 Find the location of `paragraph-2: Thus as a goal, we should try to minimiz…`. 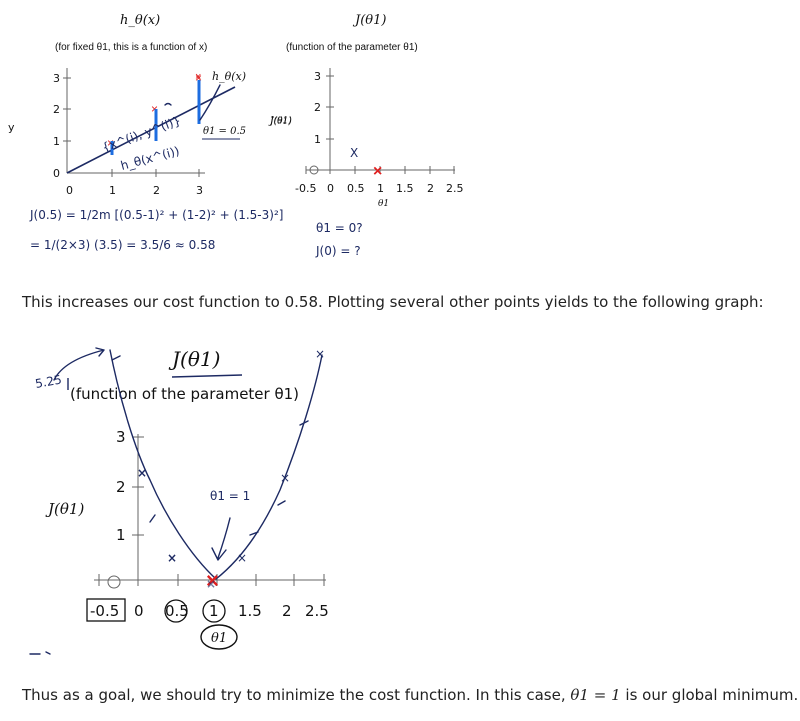

paragraph-2: Thus as a goal, we should try to minimiz… is located at coordinates (410, 695).